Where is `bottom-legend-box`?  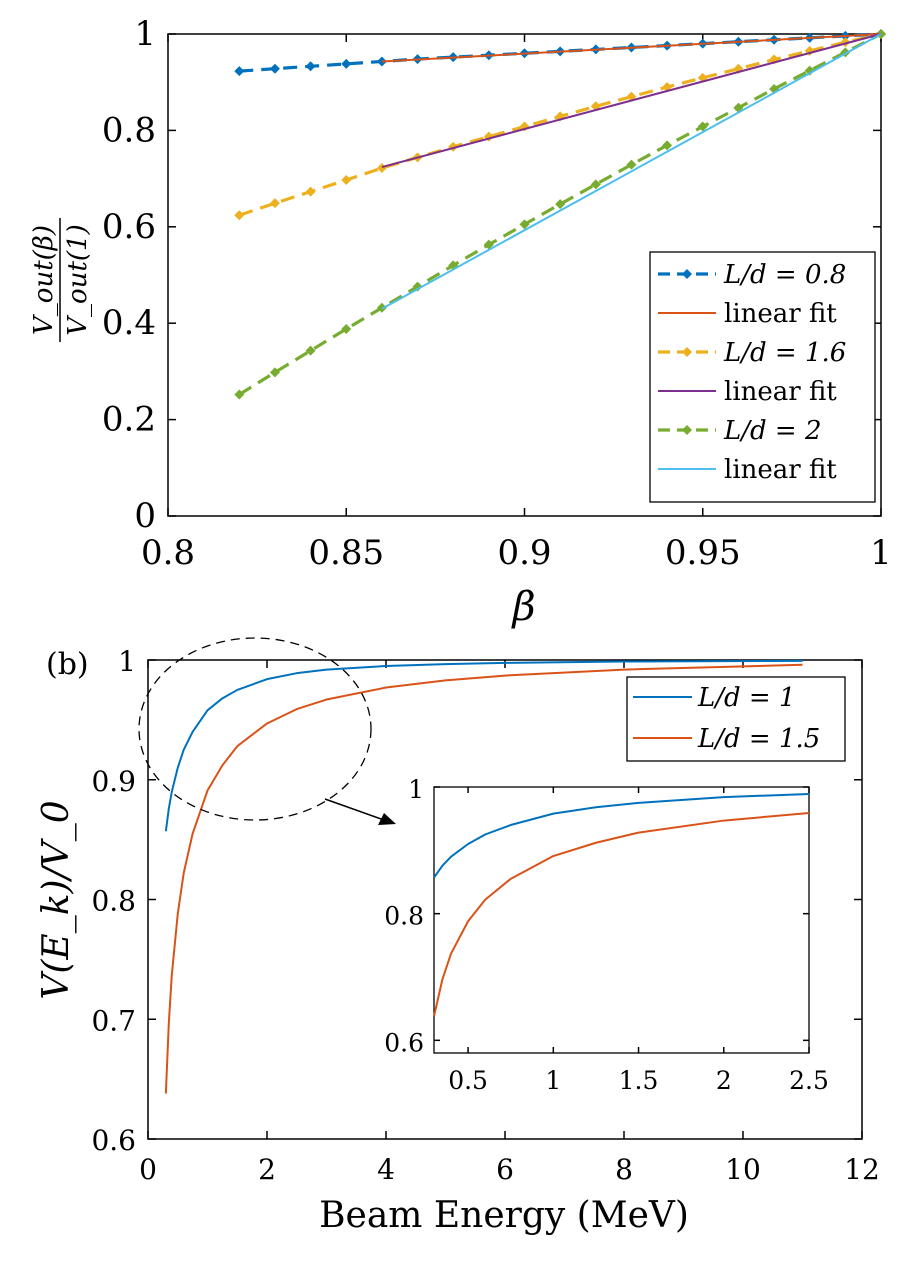 bottom-legend-box is located at coordinates (736, 719).